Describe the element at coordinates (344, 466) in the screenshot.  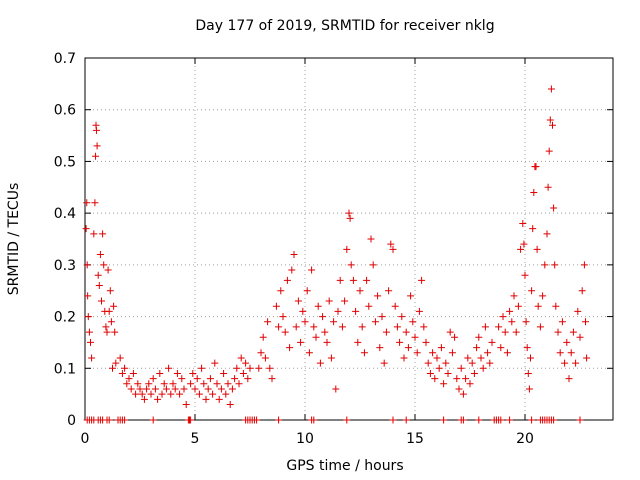
I see `x-axis-label: GPS time / hours` at that location.